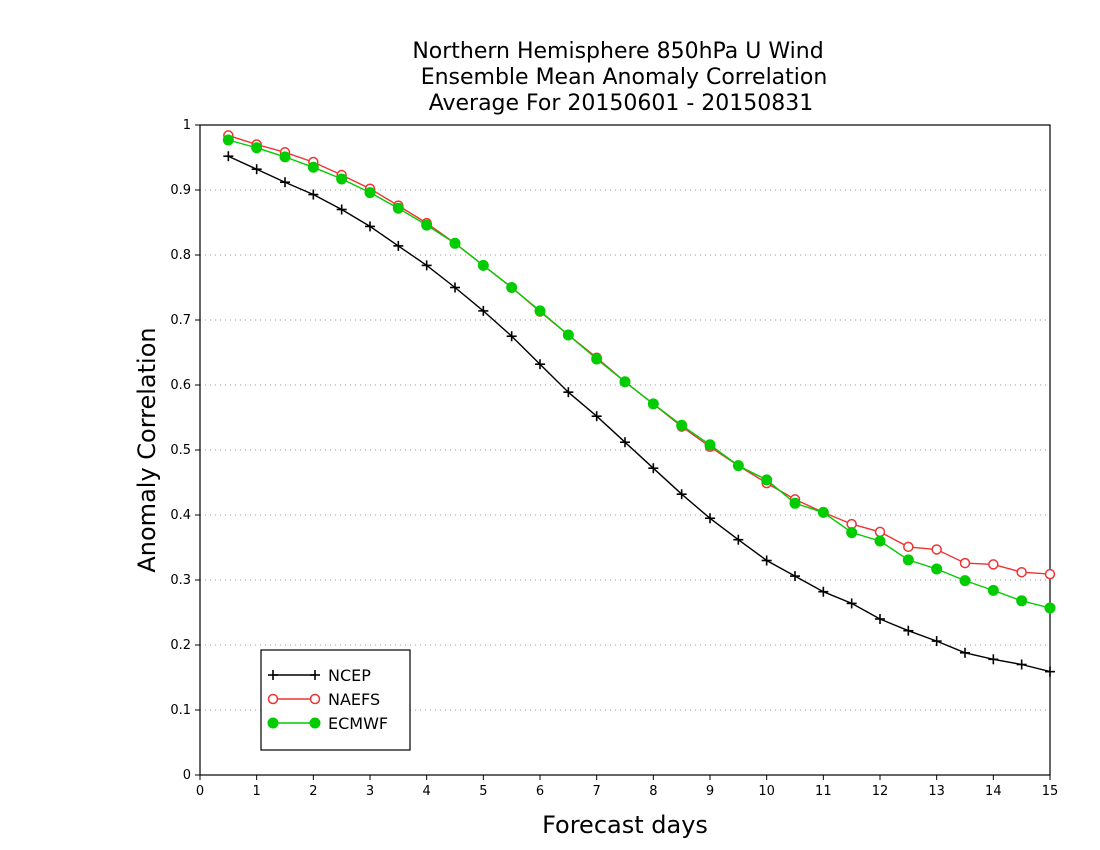 The image size is (1100, 850). I want to click on y-tick-label: 0.3, so click(180, 580).